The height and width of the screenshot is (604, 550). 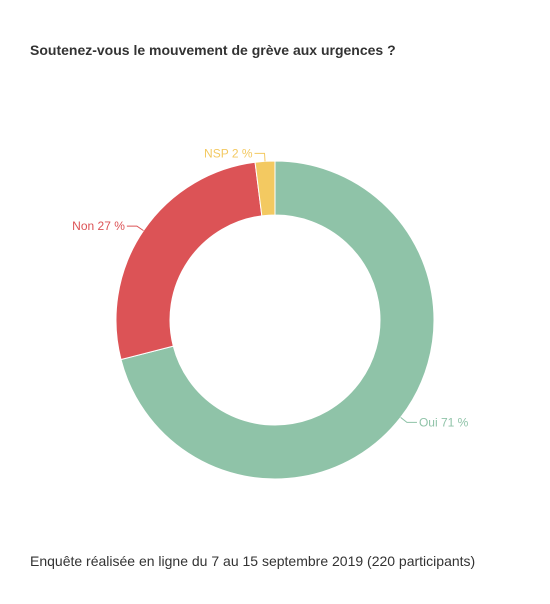 I want to click on slice-label-oui: Oui 71 %, so click(x=444, y=422).